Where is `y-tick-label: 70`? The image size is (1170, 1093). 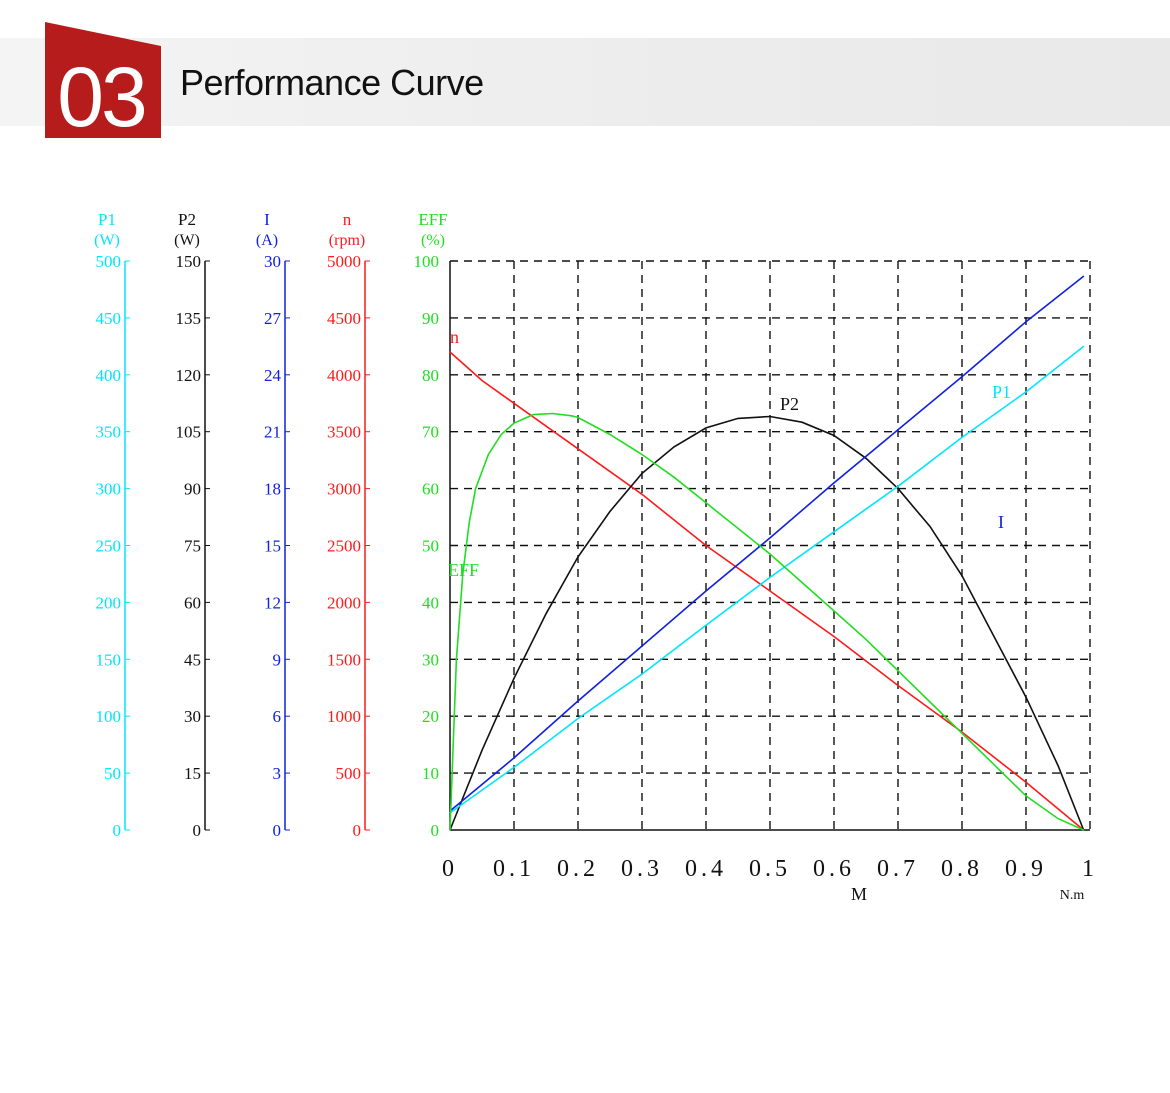
y-tick-label: 70 is located at coordinates (430, 432).